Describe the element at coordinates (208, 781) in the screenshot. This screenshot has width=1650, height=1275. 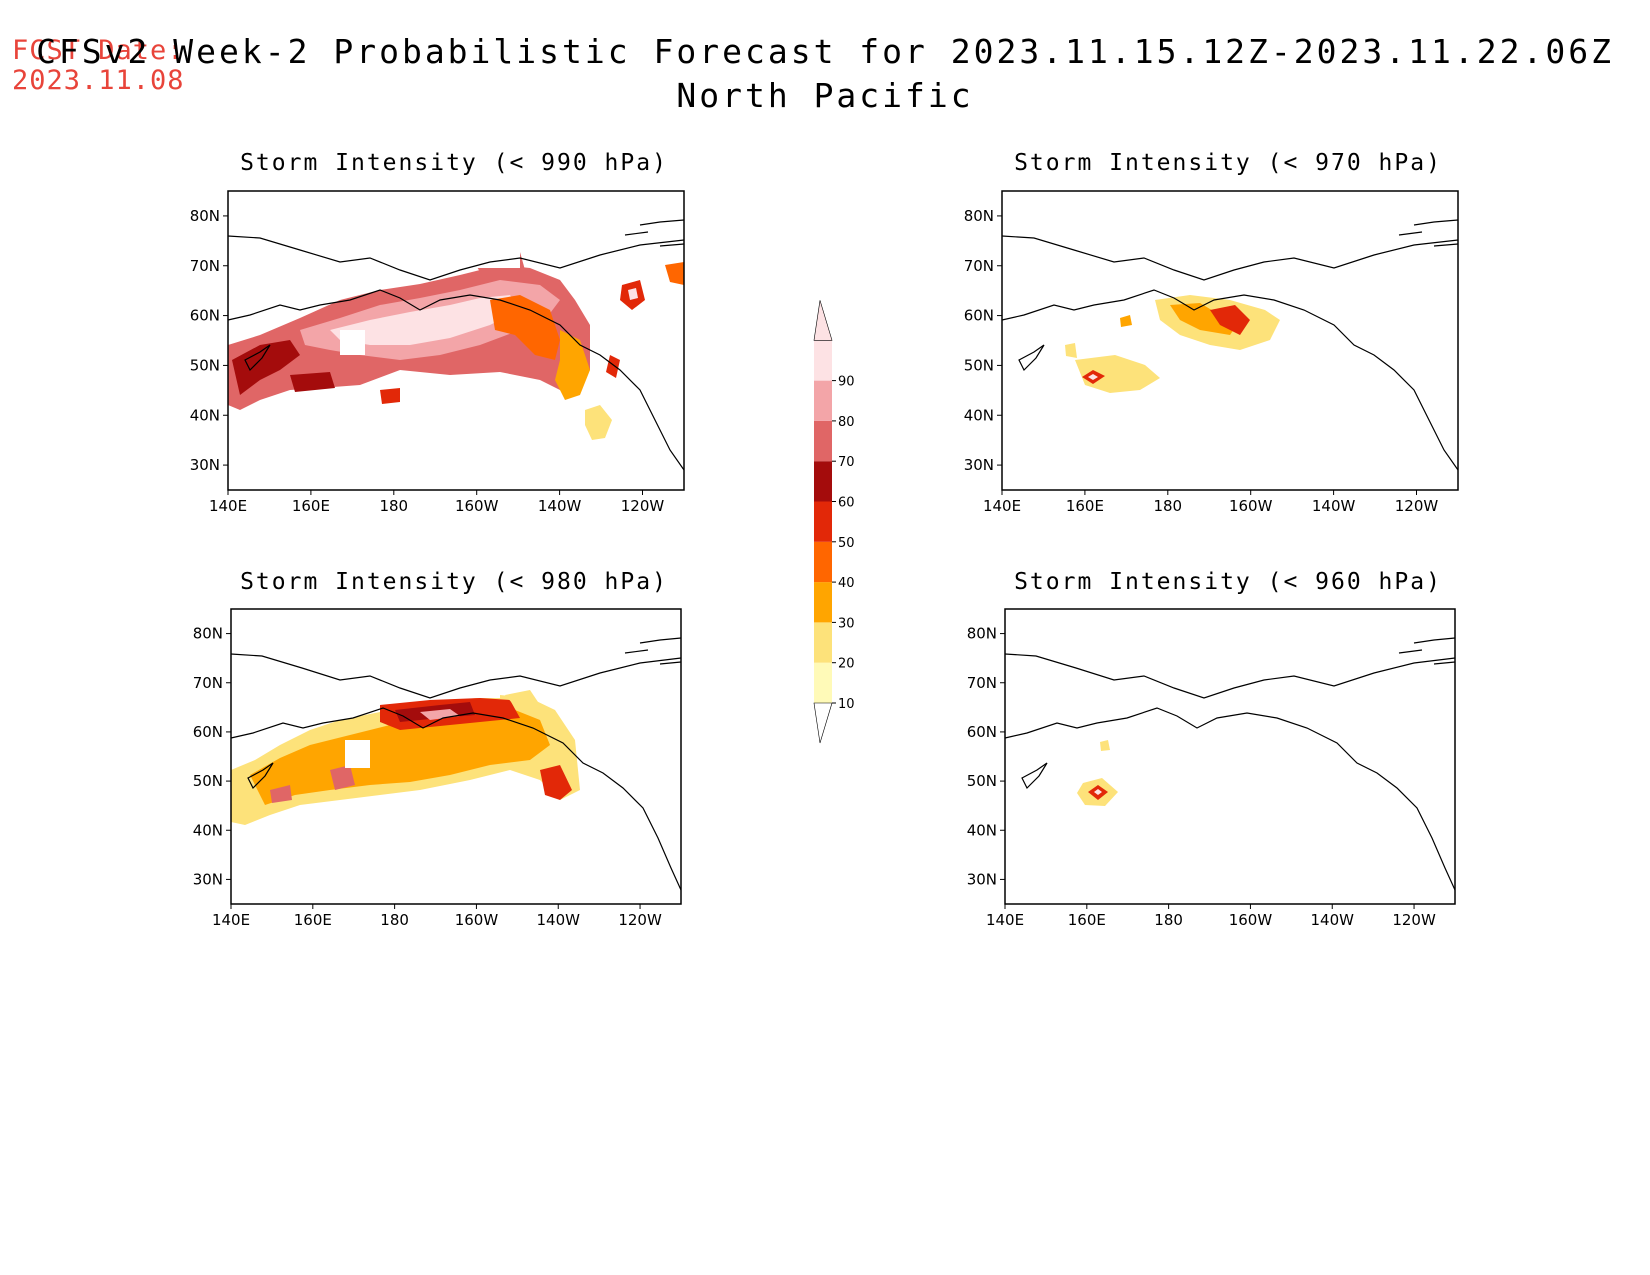
I see `lat-tick-label-980: 50N` at that location.